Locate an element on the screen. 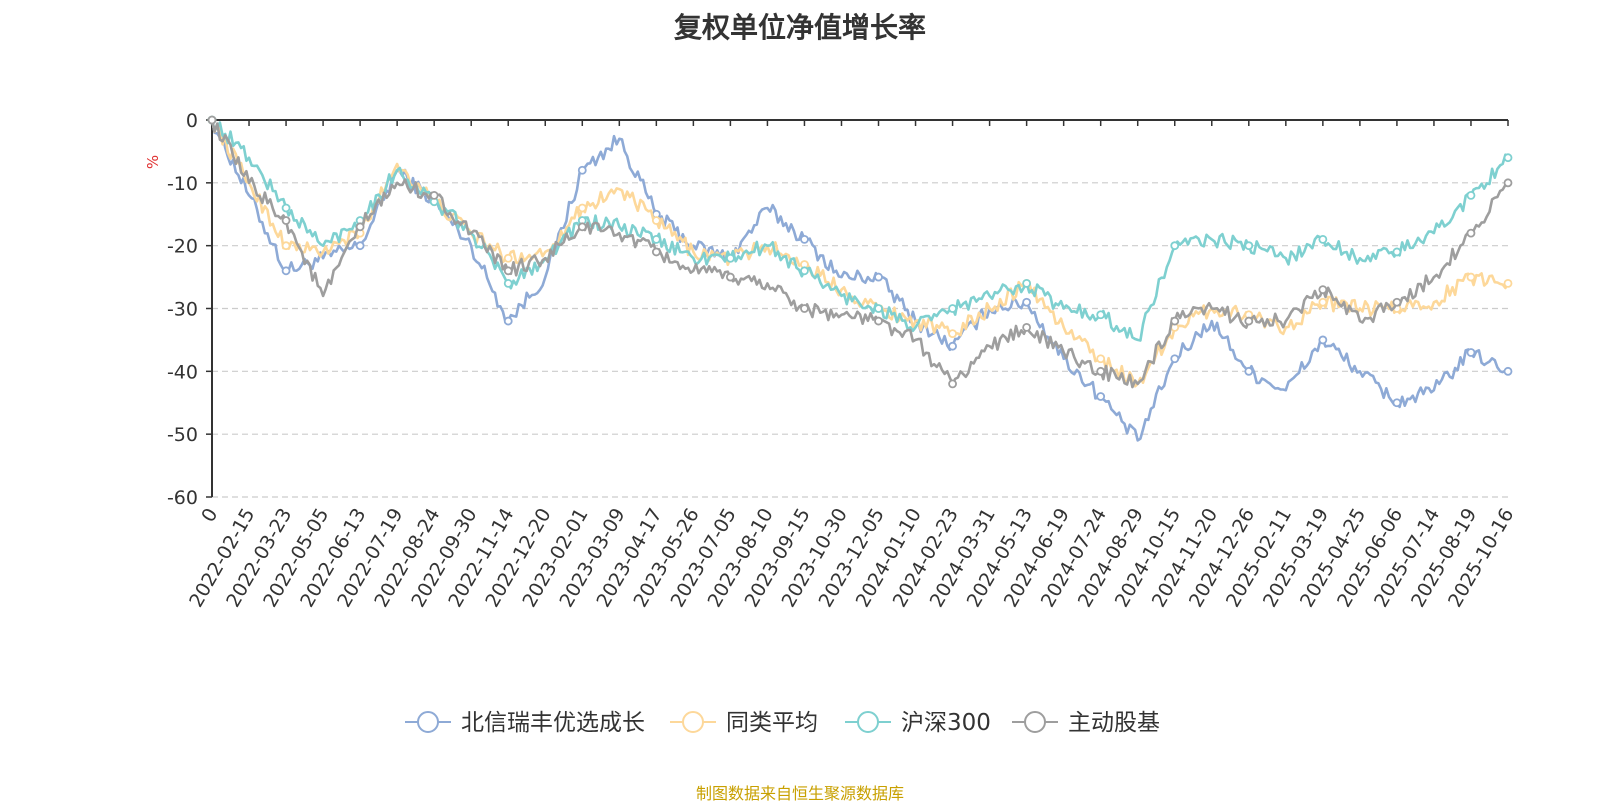 This screenshot has height=804, width=1600. y-tick-label: -10 is located at coordinates (182, 184).